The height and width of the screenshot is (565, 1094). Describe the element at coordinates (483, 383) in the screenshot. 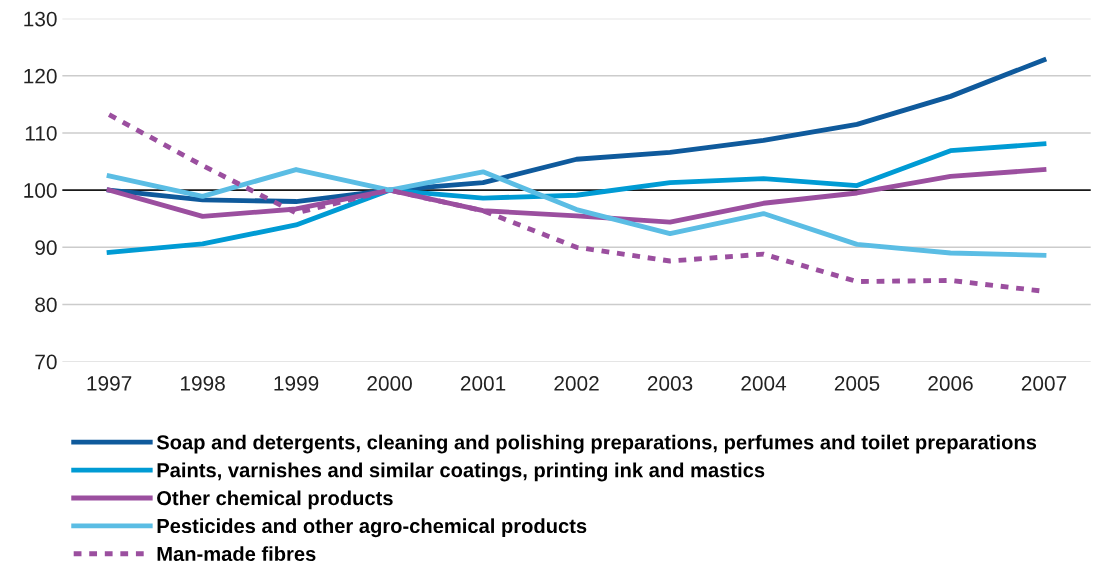

I see `x-tick-label: 2001` at that location.